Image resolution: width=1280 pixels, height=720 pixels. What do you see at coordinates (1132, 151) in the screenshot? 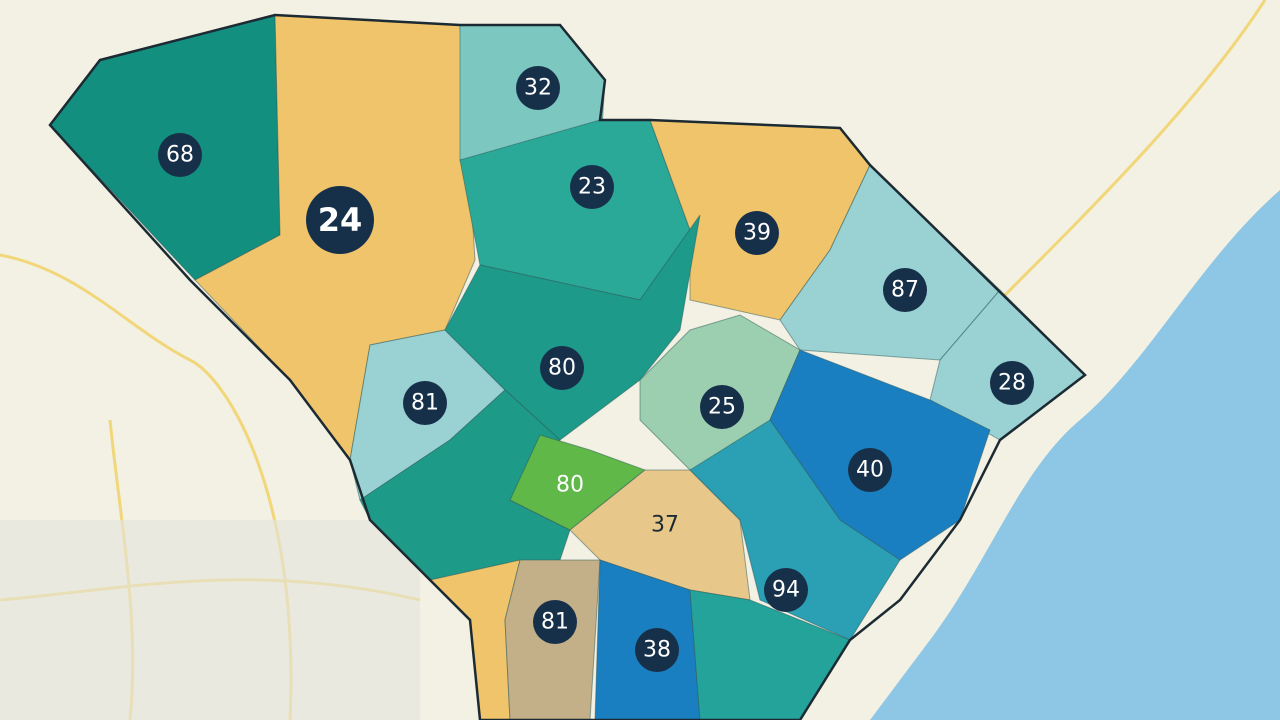
I see `road` at bounding box center [1132, 151].